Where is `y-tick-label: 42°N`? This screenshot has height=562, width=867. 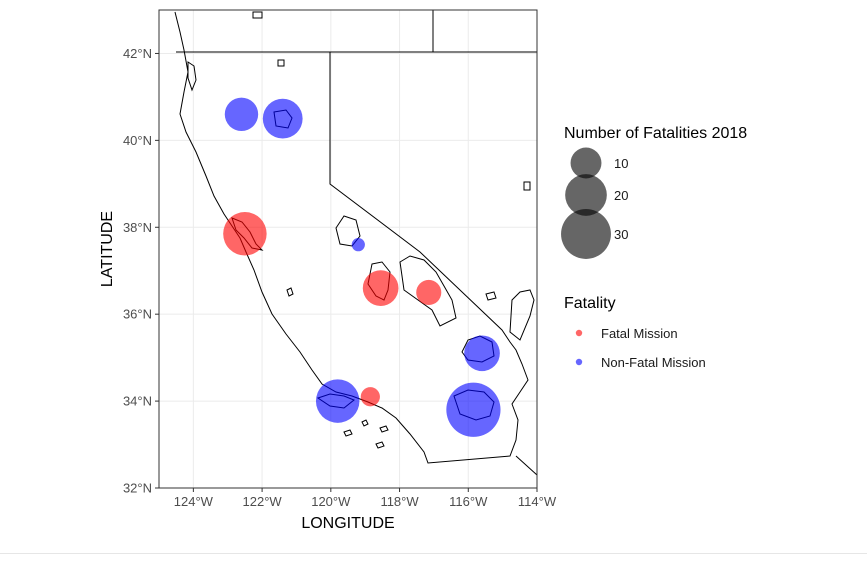
y-tick-label: 42°N is located at coordinates (137, 53).